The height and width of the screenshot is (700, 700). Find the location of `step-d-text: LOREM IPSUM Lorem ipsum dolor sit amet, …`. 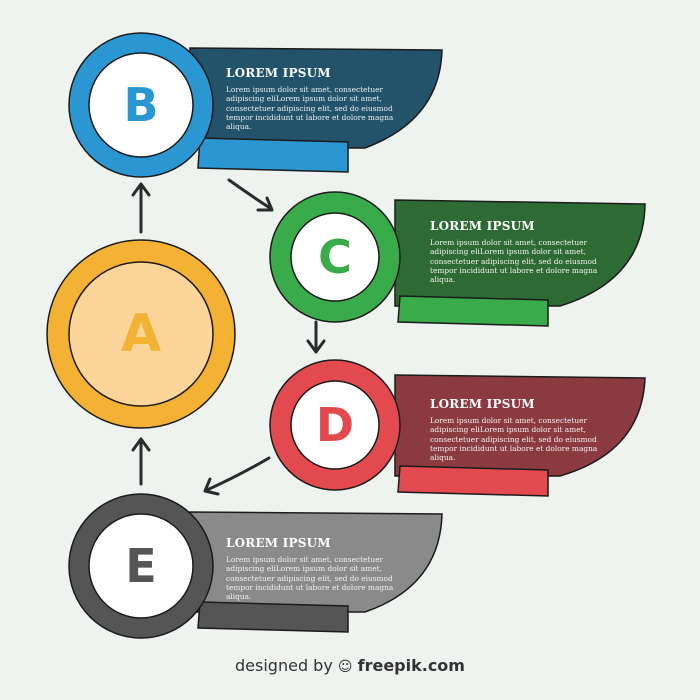

step-d-text: LOREM IPSUM Lorem ipsum dolor sit amet, … is located at coordinates (520, 429).